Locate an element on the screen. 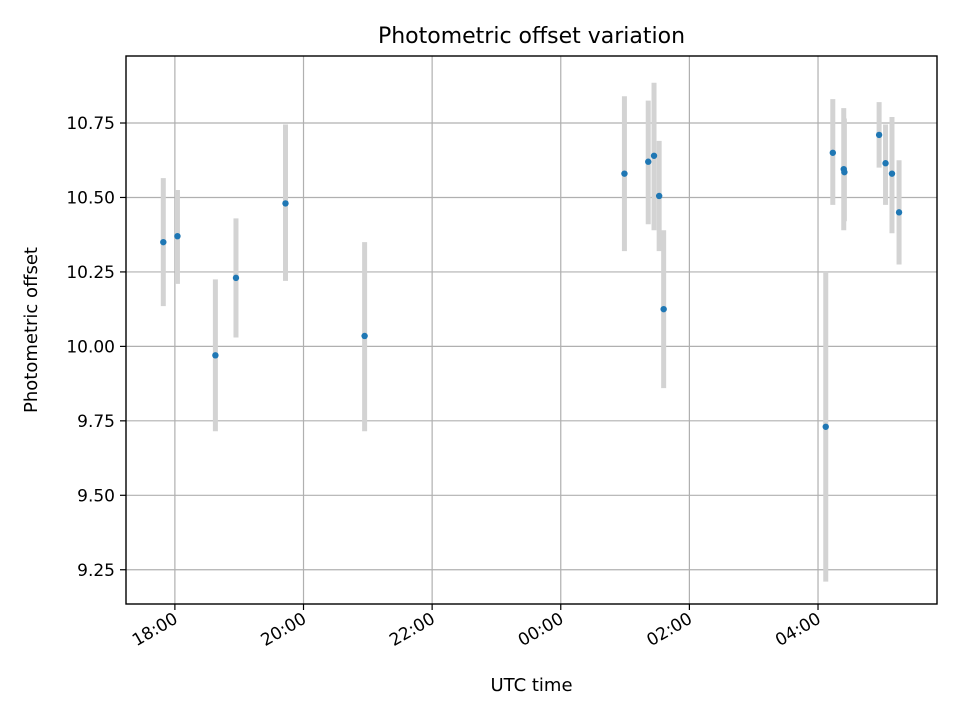 The image size is (960, 720). x-tick-label: 04:00 is located at coordinates (798, 630).